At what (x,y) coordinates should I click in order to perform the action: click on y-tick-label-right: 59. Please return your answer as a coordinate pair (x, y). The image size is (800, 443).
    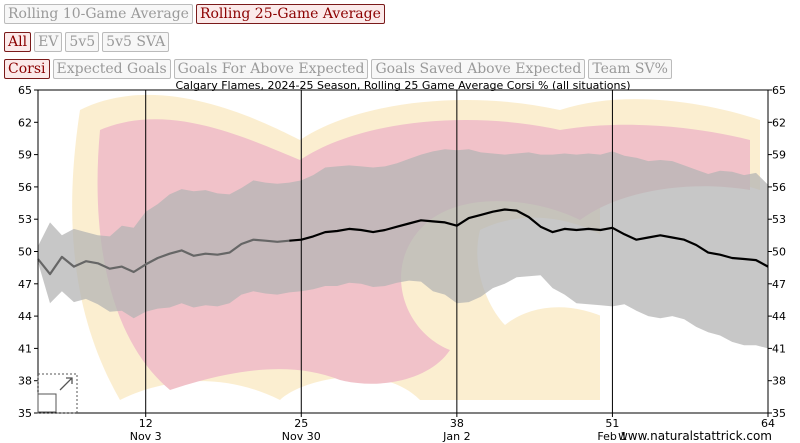
    Looking at the image, I should click on (779, 155).